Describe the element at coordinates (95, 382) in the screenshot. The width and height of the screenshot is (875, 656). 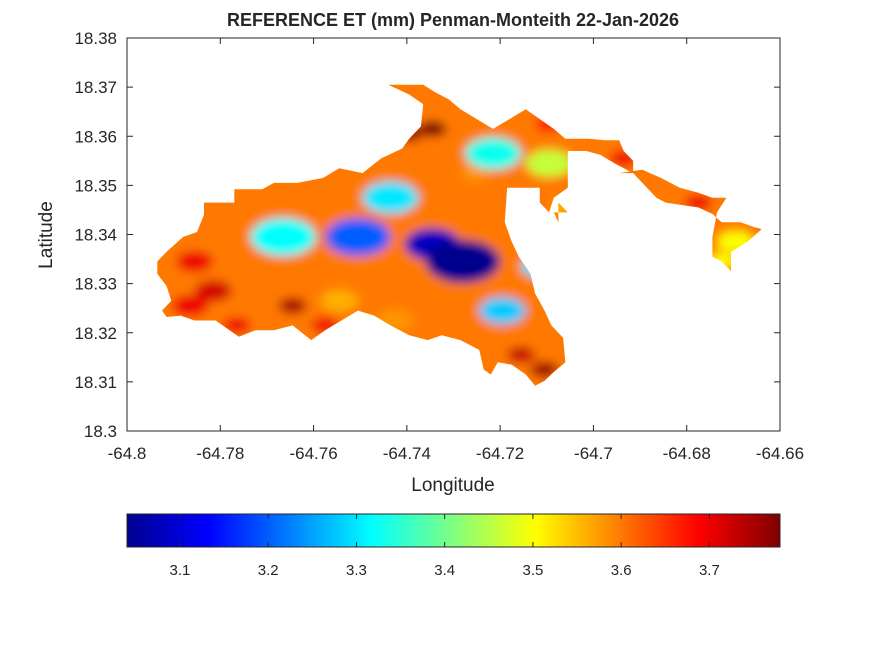
I see `y-tick-label: 18.31` at that location.